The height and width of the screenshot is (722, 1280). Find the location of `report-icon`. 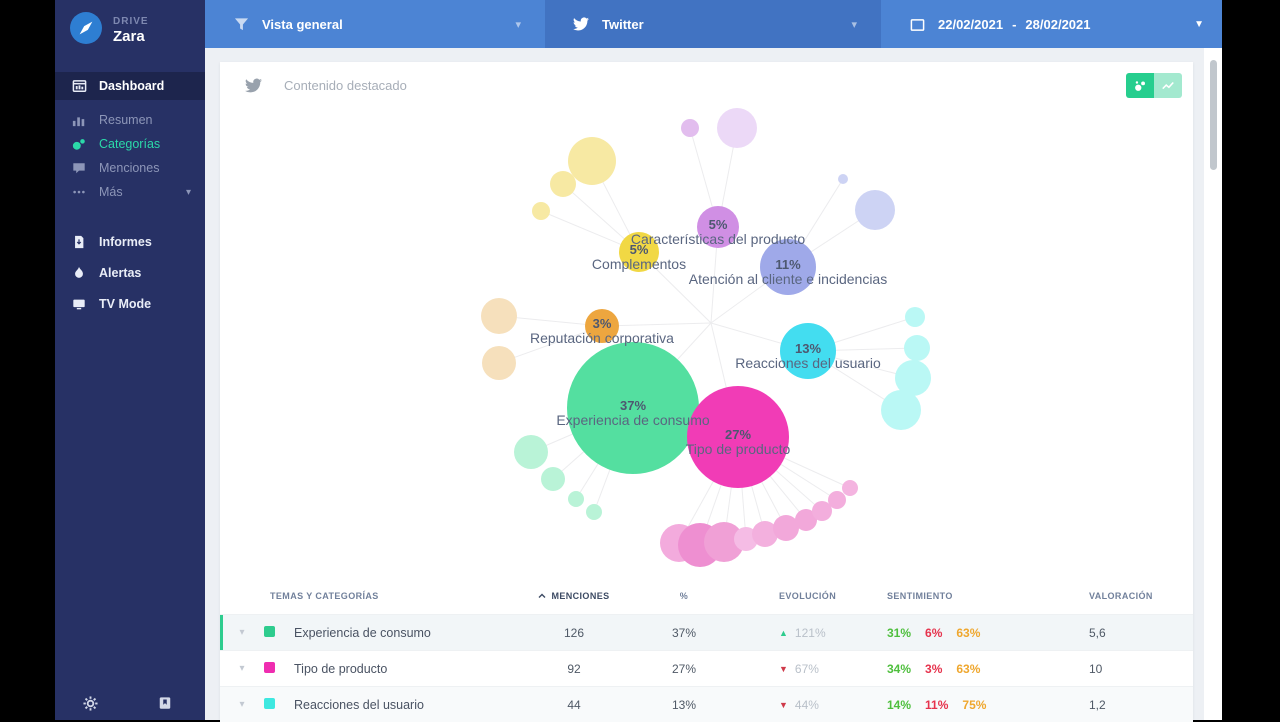

report-icon is located at coordinates (79, 242).